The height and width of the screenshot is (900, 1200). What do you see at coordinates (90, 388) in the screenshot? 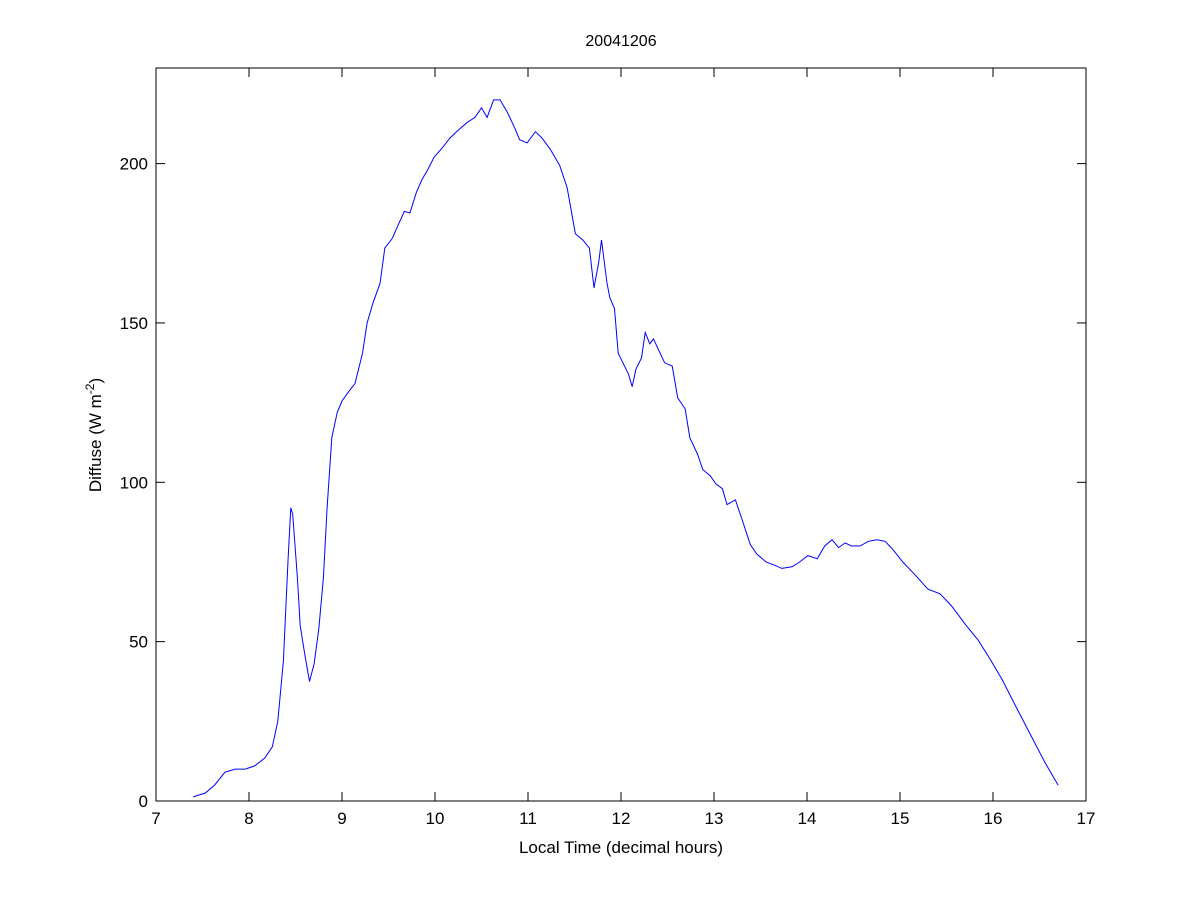
I see `y-axis-label-superscript: -2` at bounding box center [90, 388].